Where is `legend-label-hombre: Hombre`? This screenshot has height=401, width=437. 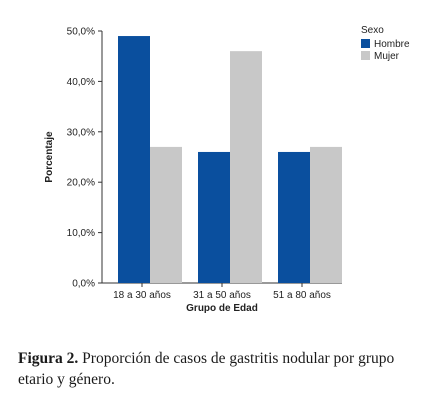 legend-label-hombre: Hombre is located at coordinates (392, 44).